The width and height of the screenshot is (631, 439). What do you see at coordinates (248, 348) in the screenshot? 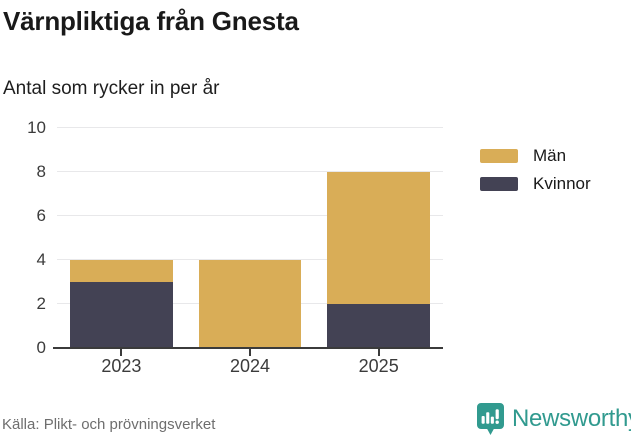
I see `x-axis-line` at bounding box center [248, 348].